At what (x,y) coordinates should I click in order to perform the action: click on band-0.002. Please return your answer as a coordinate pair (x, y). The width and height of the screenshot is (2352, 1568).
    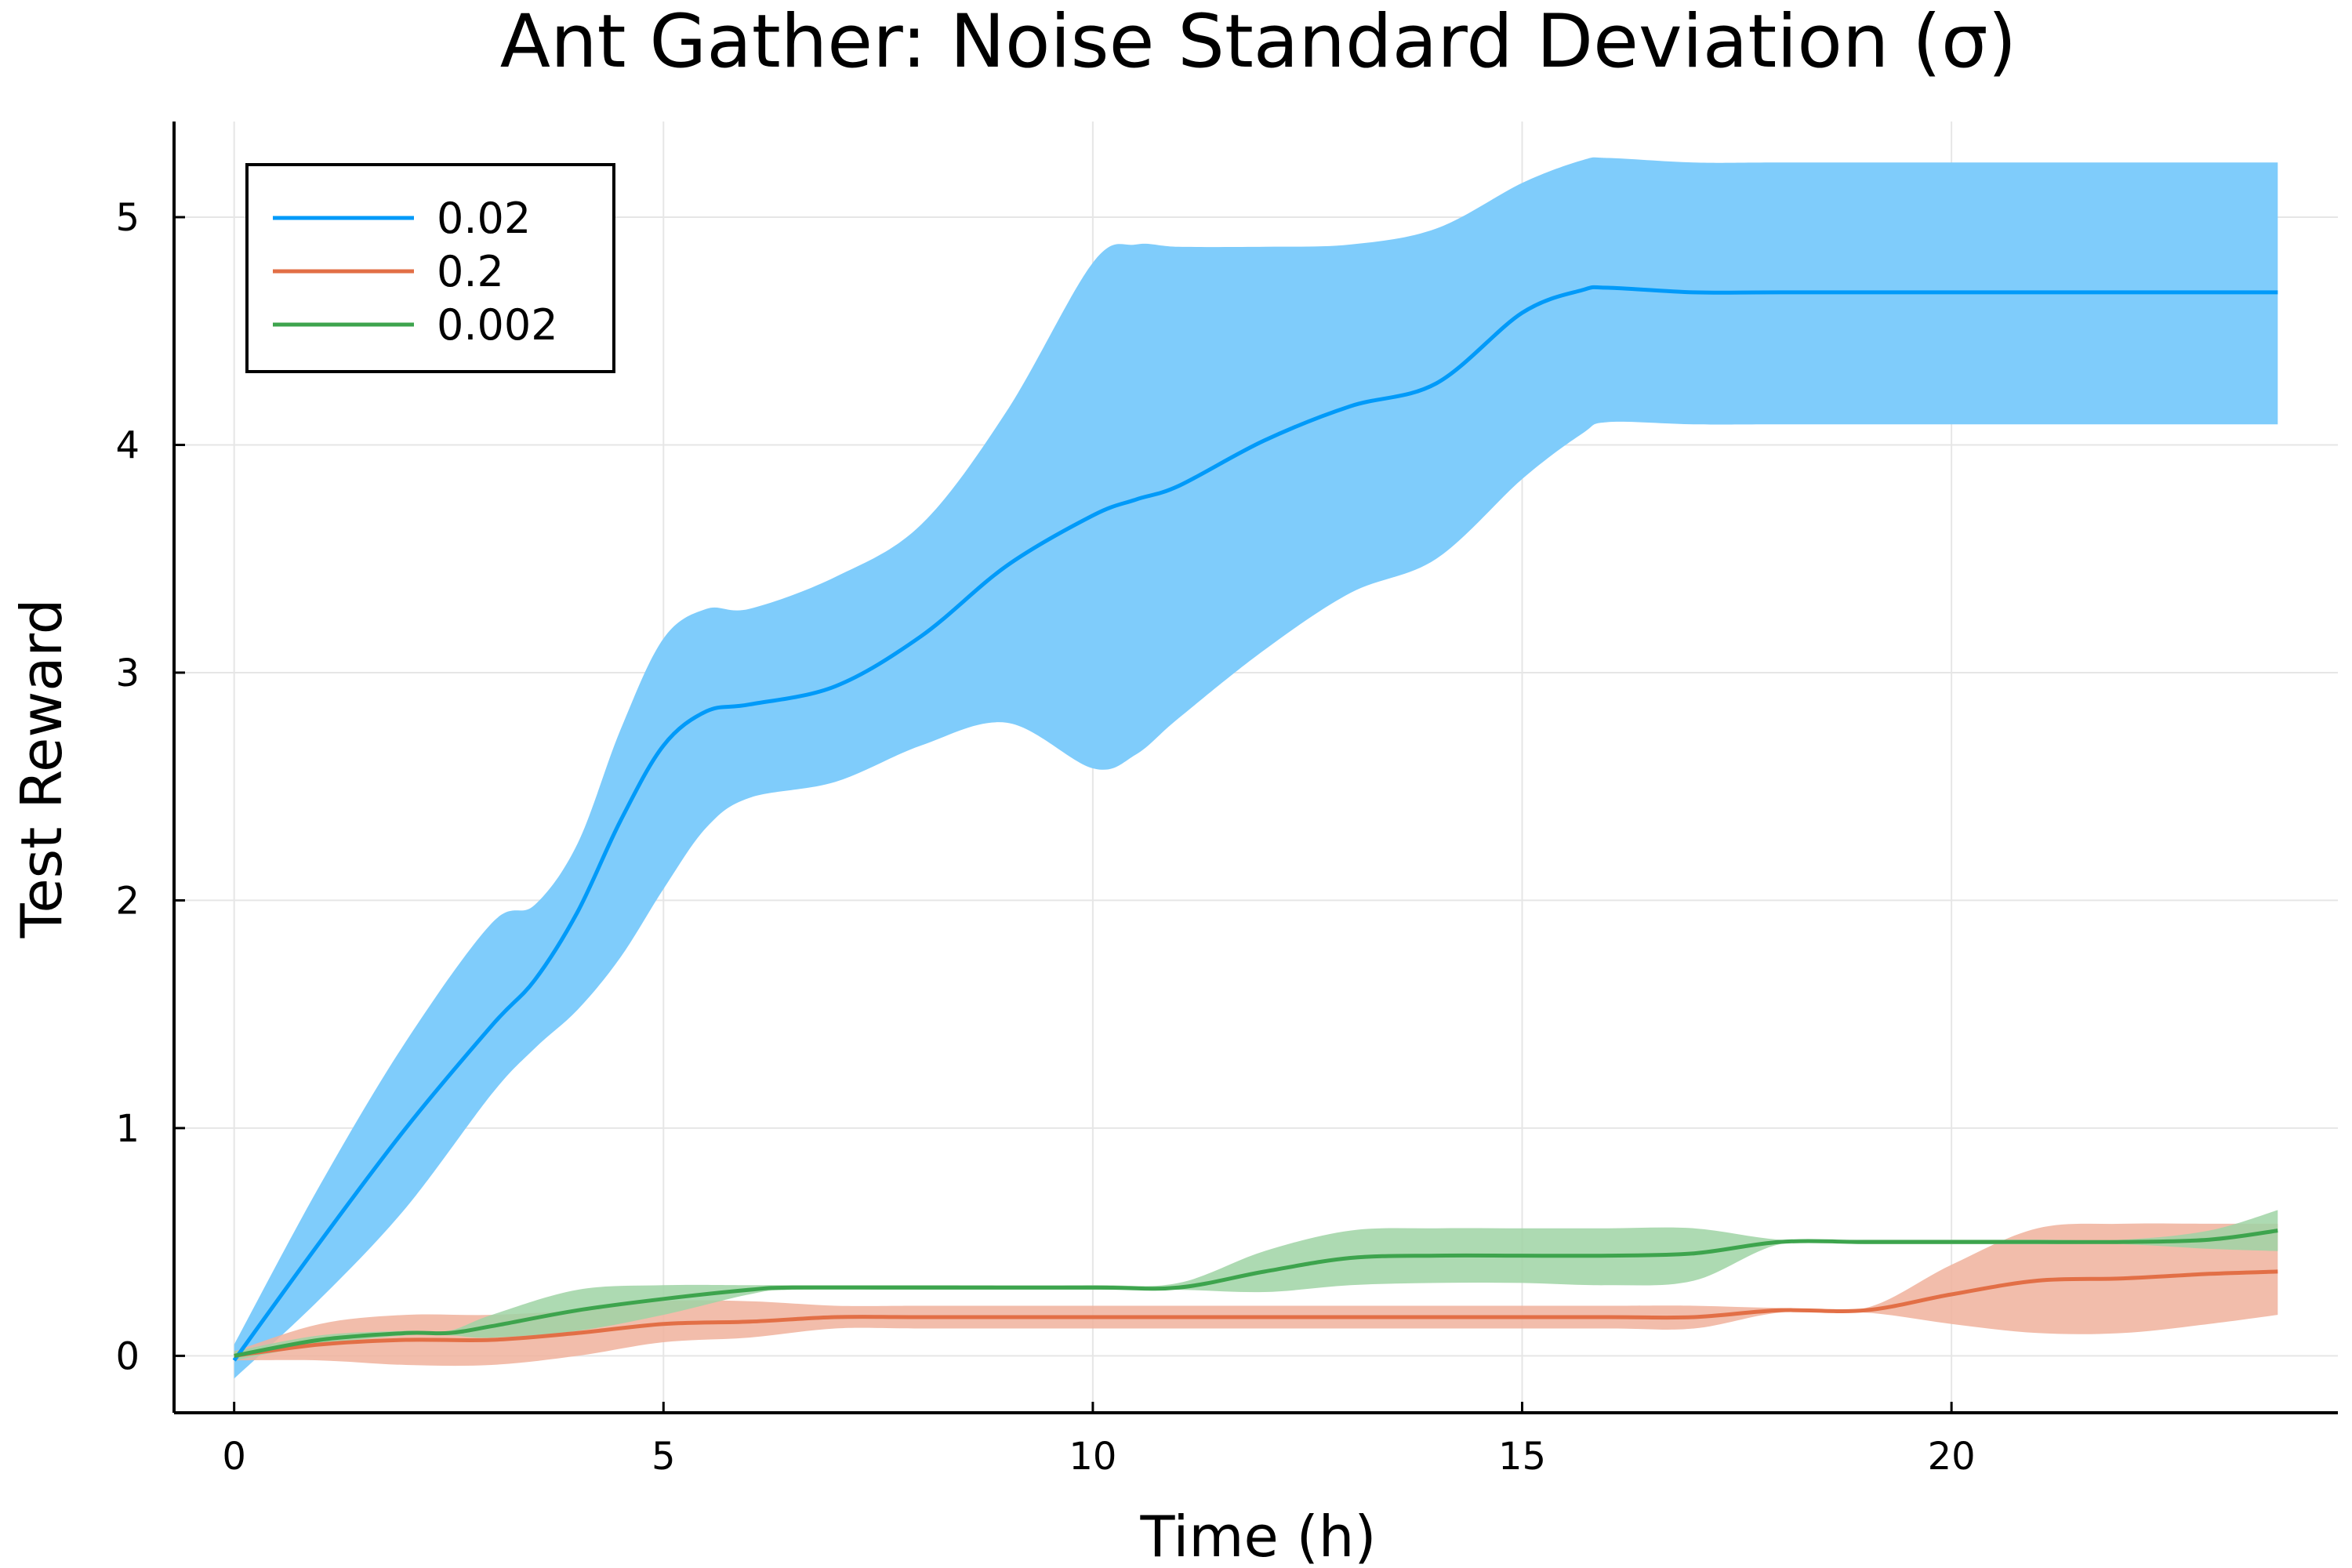
    Looking at the image, I should click on (1256, 1285).